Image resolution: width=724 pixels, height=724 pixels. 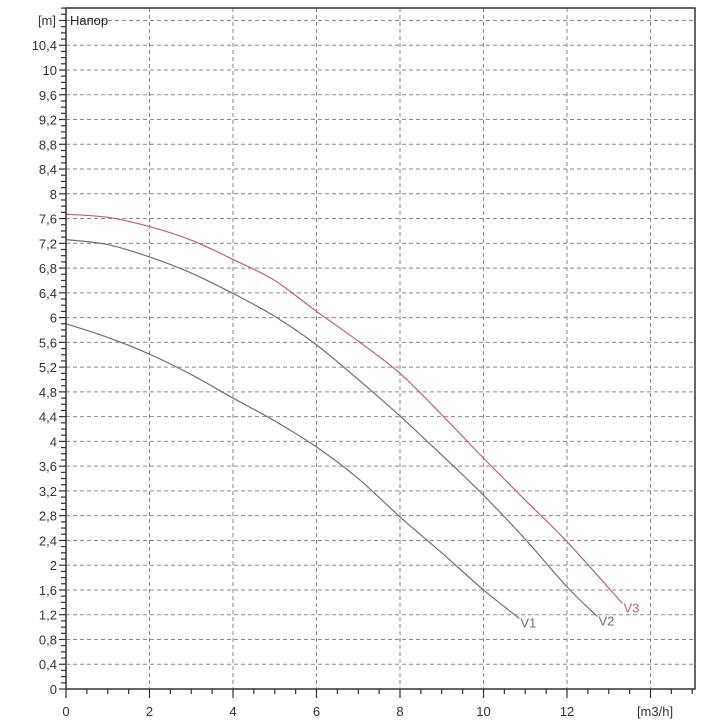 I want to click on y-tick-label: 8,4, so click(x=48, y=169).